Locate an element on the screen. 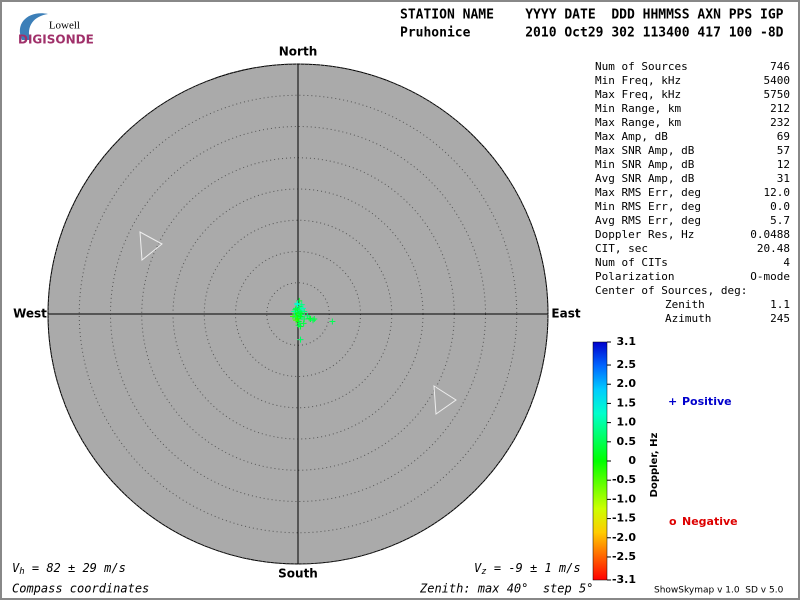 The height and width of the screenshot is (600, 800). stat-value: 5400 is located at coordinates (777, 80).